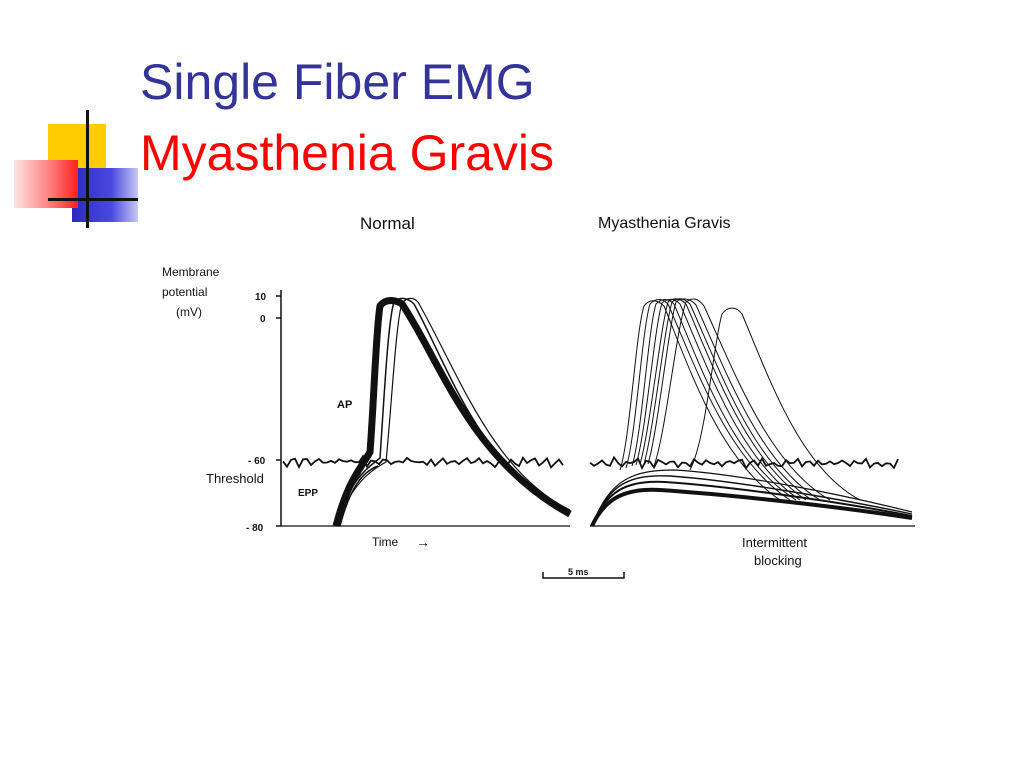 The image size is (1024, 768). I want to click on y-tick-minus80: - 80, so click(255, 528).